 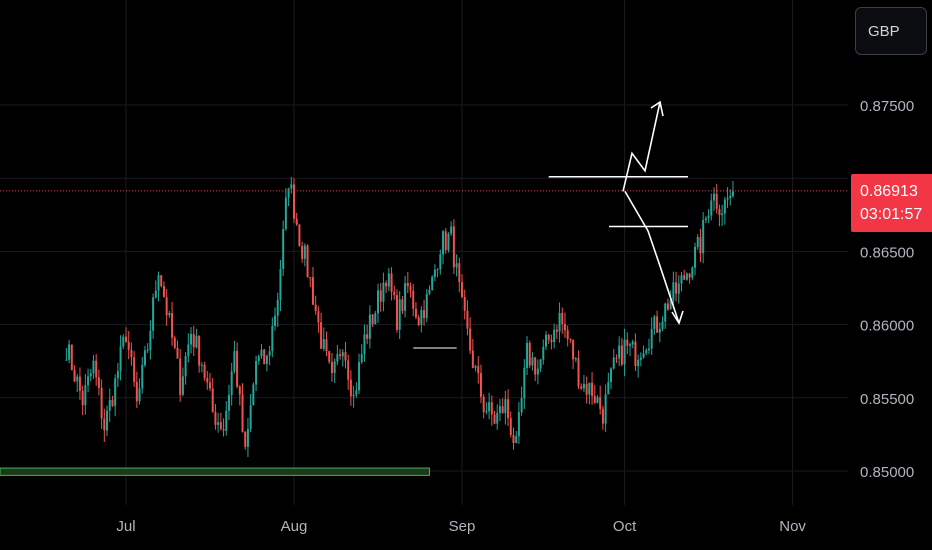 What do you see at coordinates (887, 472) in the screenshot?
I see `y-tick-label: 0.85000` at bounding box center [887, 472].